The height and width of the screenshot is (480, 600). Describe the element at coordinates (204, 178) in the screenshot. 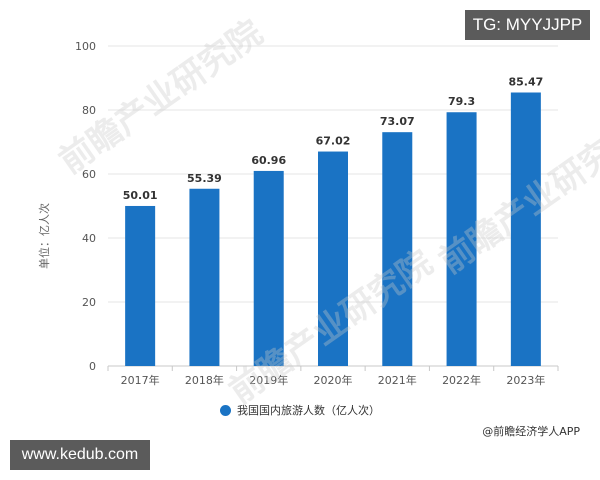

I see `value-label: 55.39` at that location.